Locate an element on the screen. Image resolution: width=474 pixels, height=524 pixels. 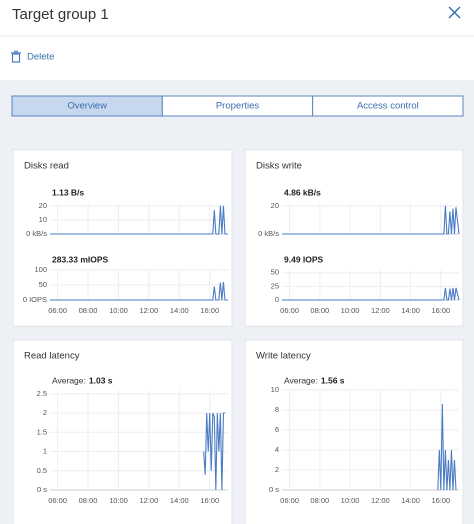
y-tick-label: 25 is located at coordinates (275, 285).